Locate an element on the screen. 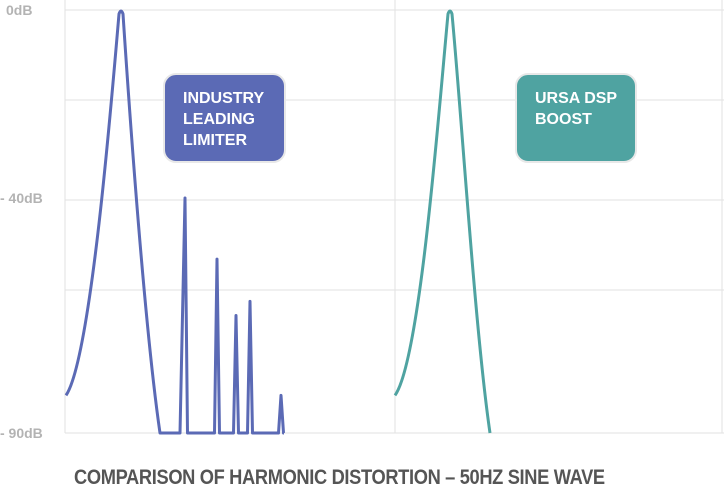  y-axis-ticks: 0dB - 40dB - 90dB is located at coordinates (21, 221).